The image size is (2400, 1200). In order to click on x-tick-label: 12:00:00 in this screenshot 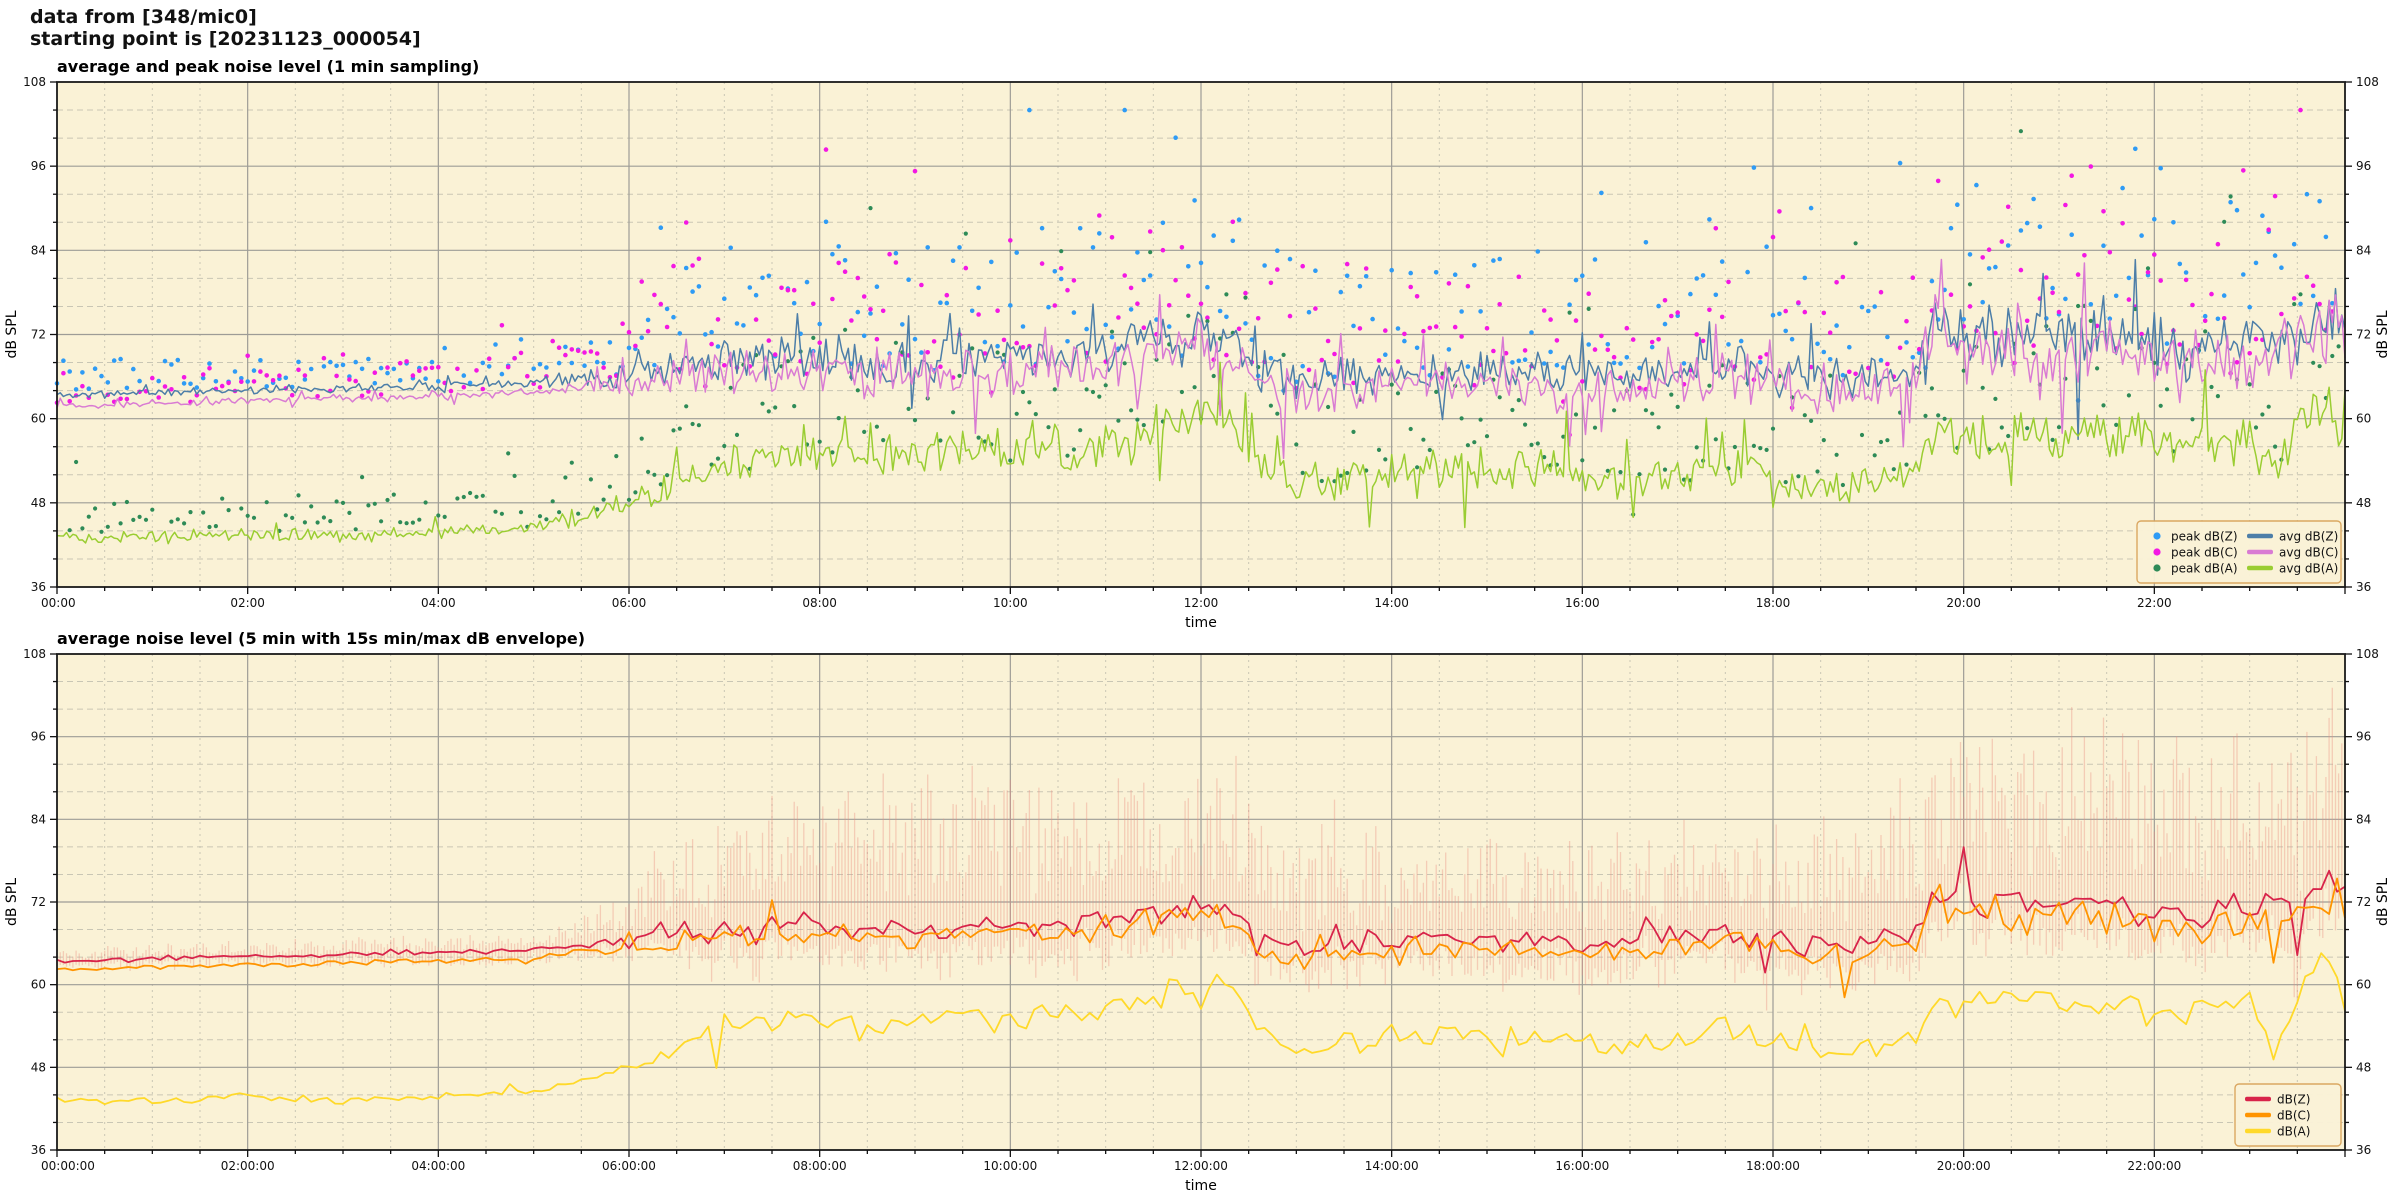, I will do `click(1201, 1166)`.